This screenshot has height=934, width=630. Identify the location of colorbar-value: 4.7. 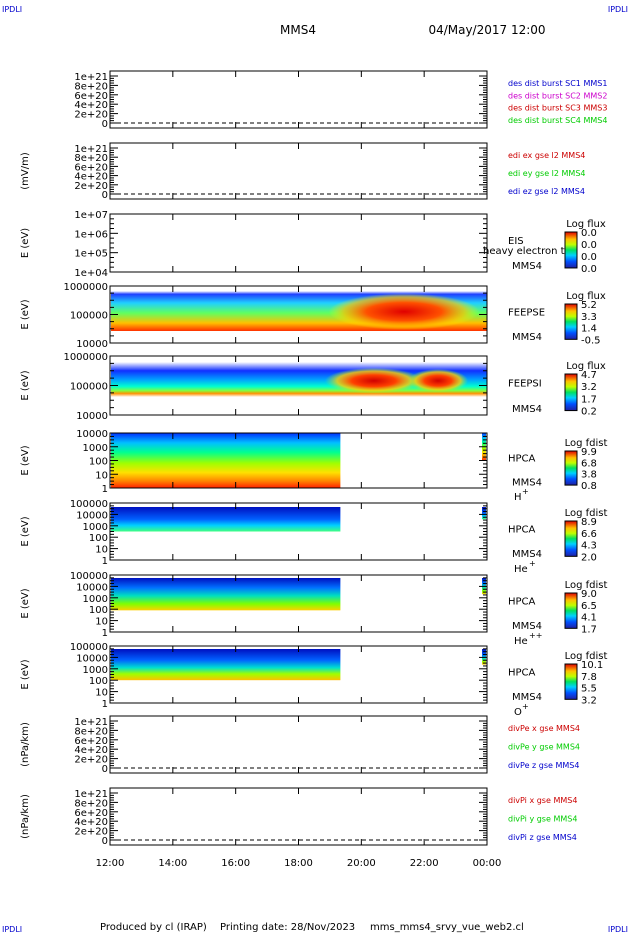
(589, 375).